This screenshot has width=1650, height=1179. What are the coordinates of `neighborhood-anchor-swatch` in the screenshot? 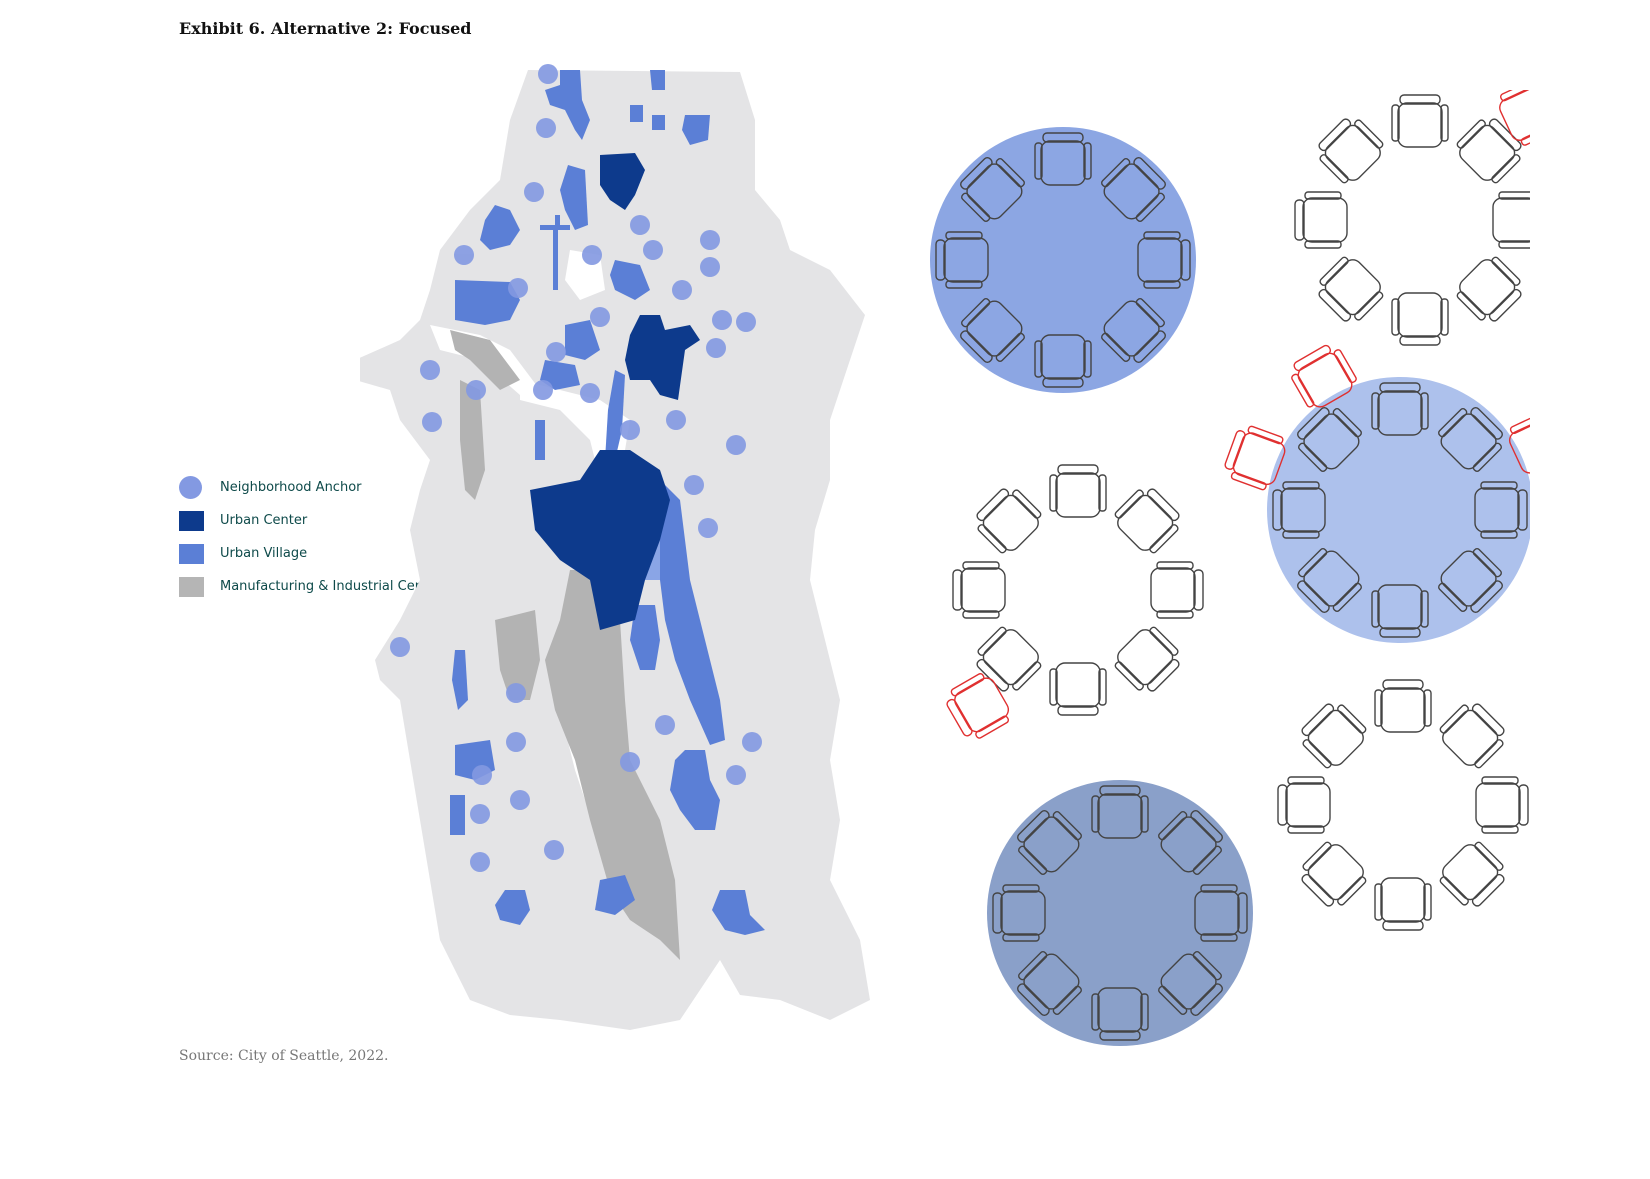 It's located at (190, 487).